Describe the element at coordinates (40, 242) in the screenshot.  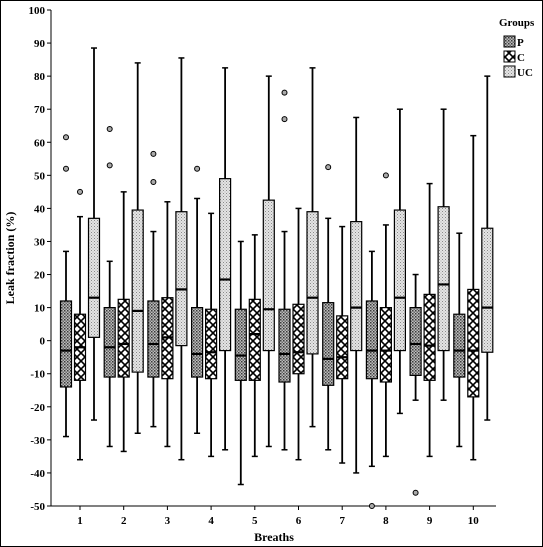
I see `y-tick-label: 30` at that location.